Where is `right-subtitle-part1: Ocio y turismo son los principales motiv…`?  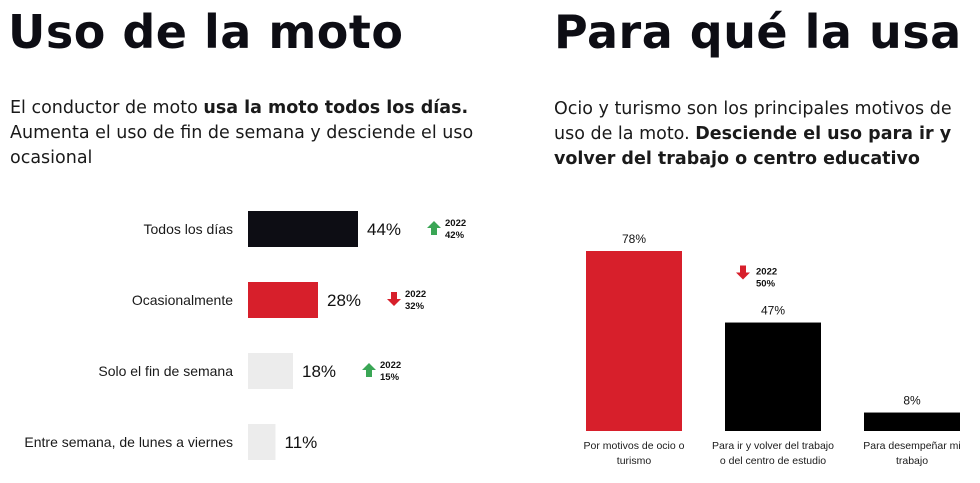 right-subtitle-part1: Ocio y turismo son los principales motiv… is located at coordinates (753, 121).